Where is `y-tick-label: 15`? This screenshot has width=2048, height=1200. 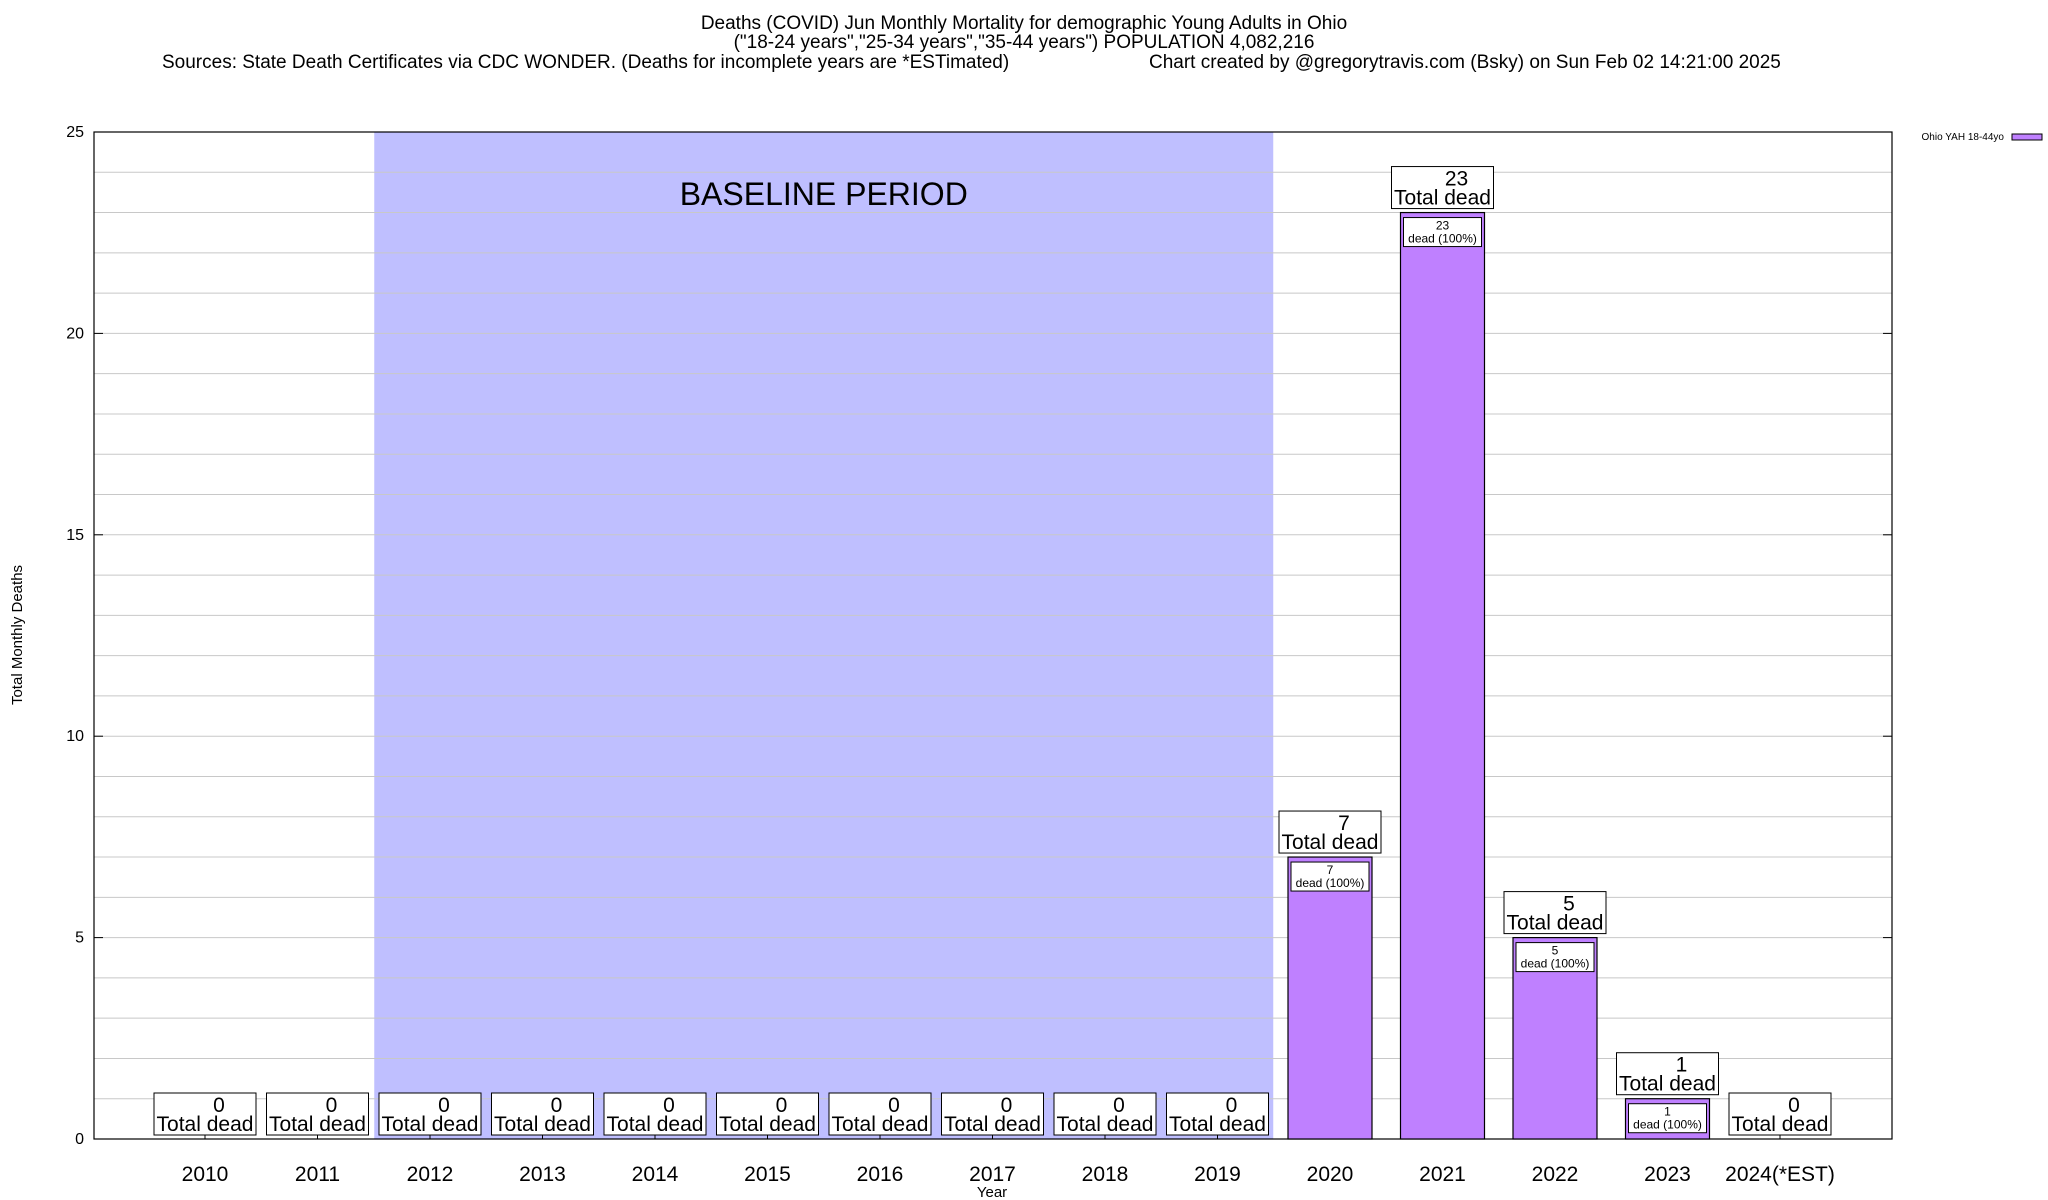 y-tick-label: 15 is located at coordinates (75, 535).